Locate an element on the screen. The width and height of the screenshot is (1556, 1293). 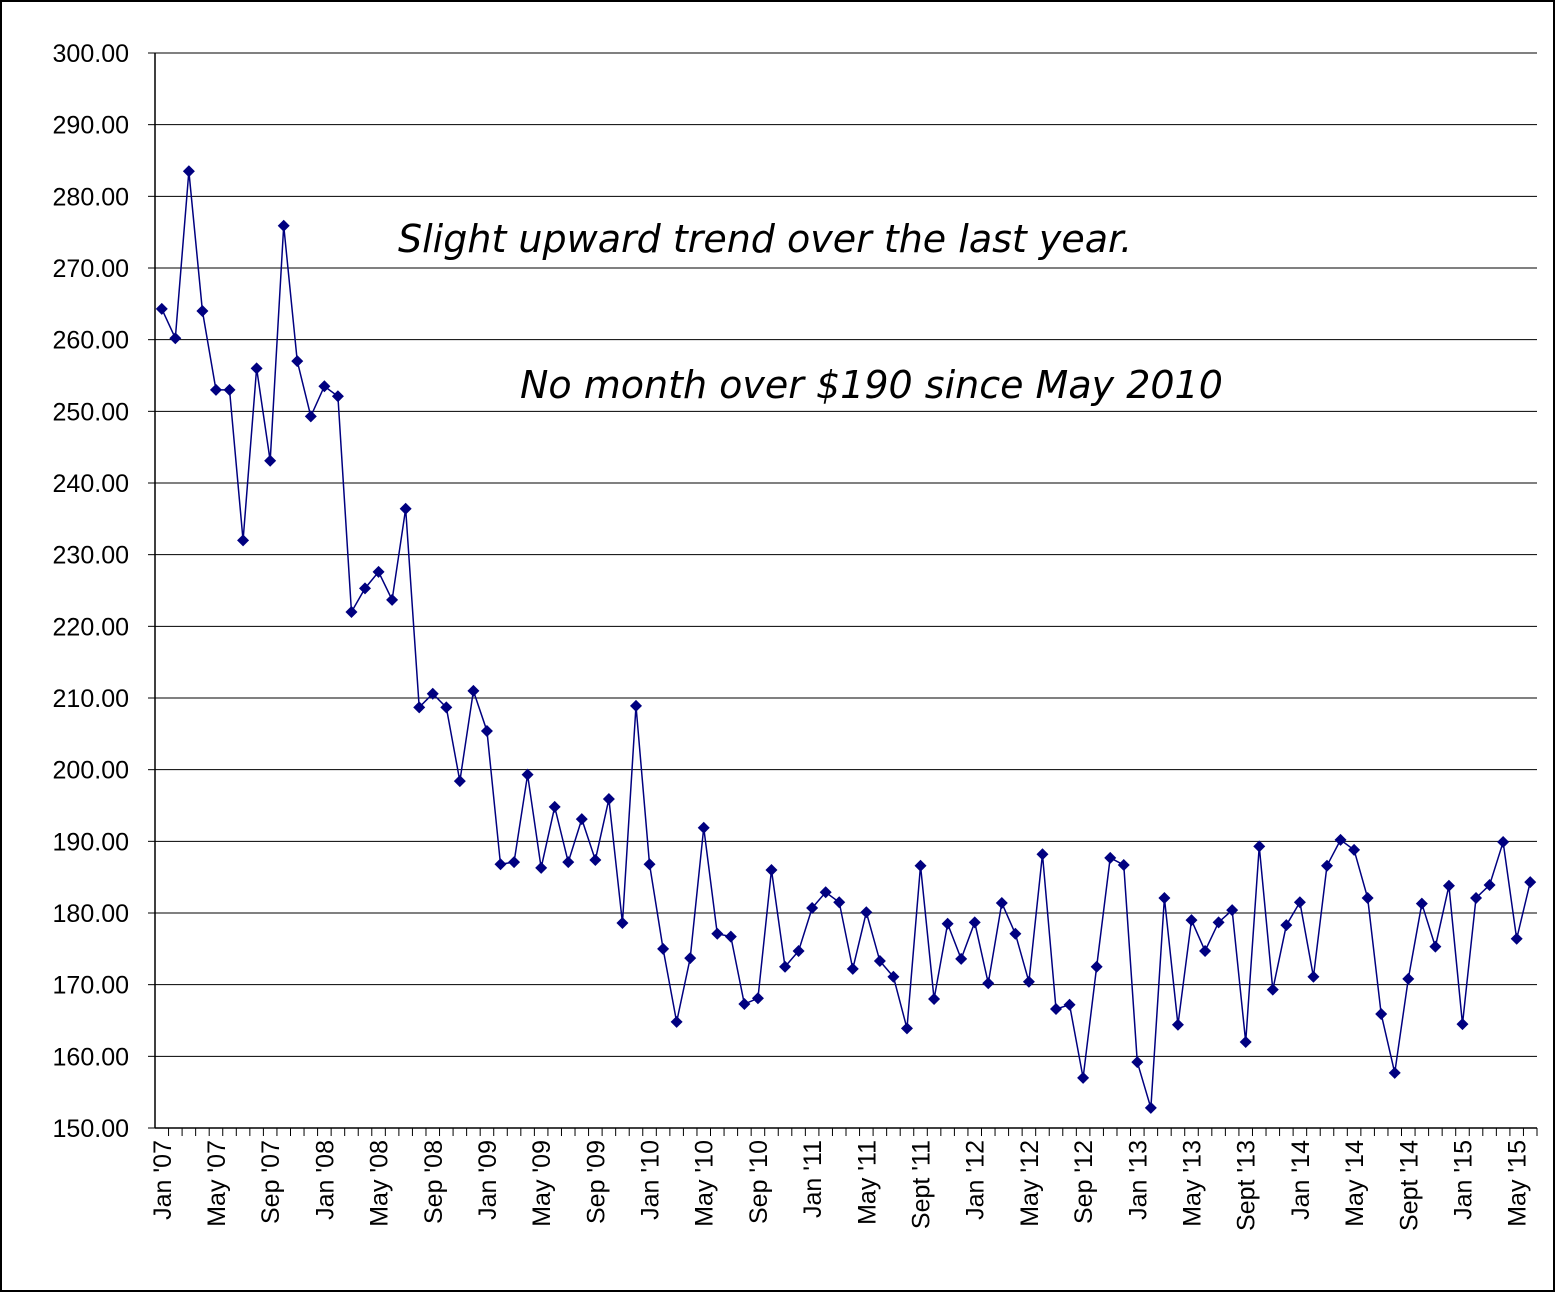
y-tick-label: 250.00 is located at coordinates (91, 412).